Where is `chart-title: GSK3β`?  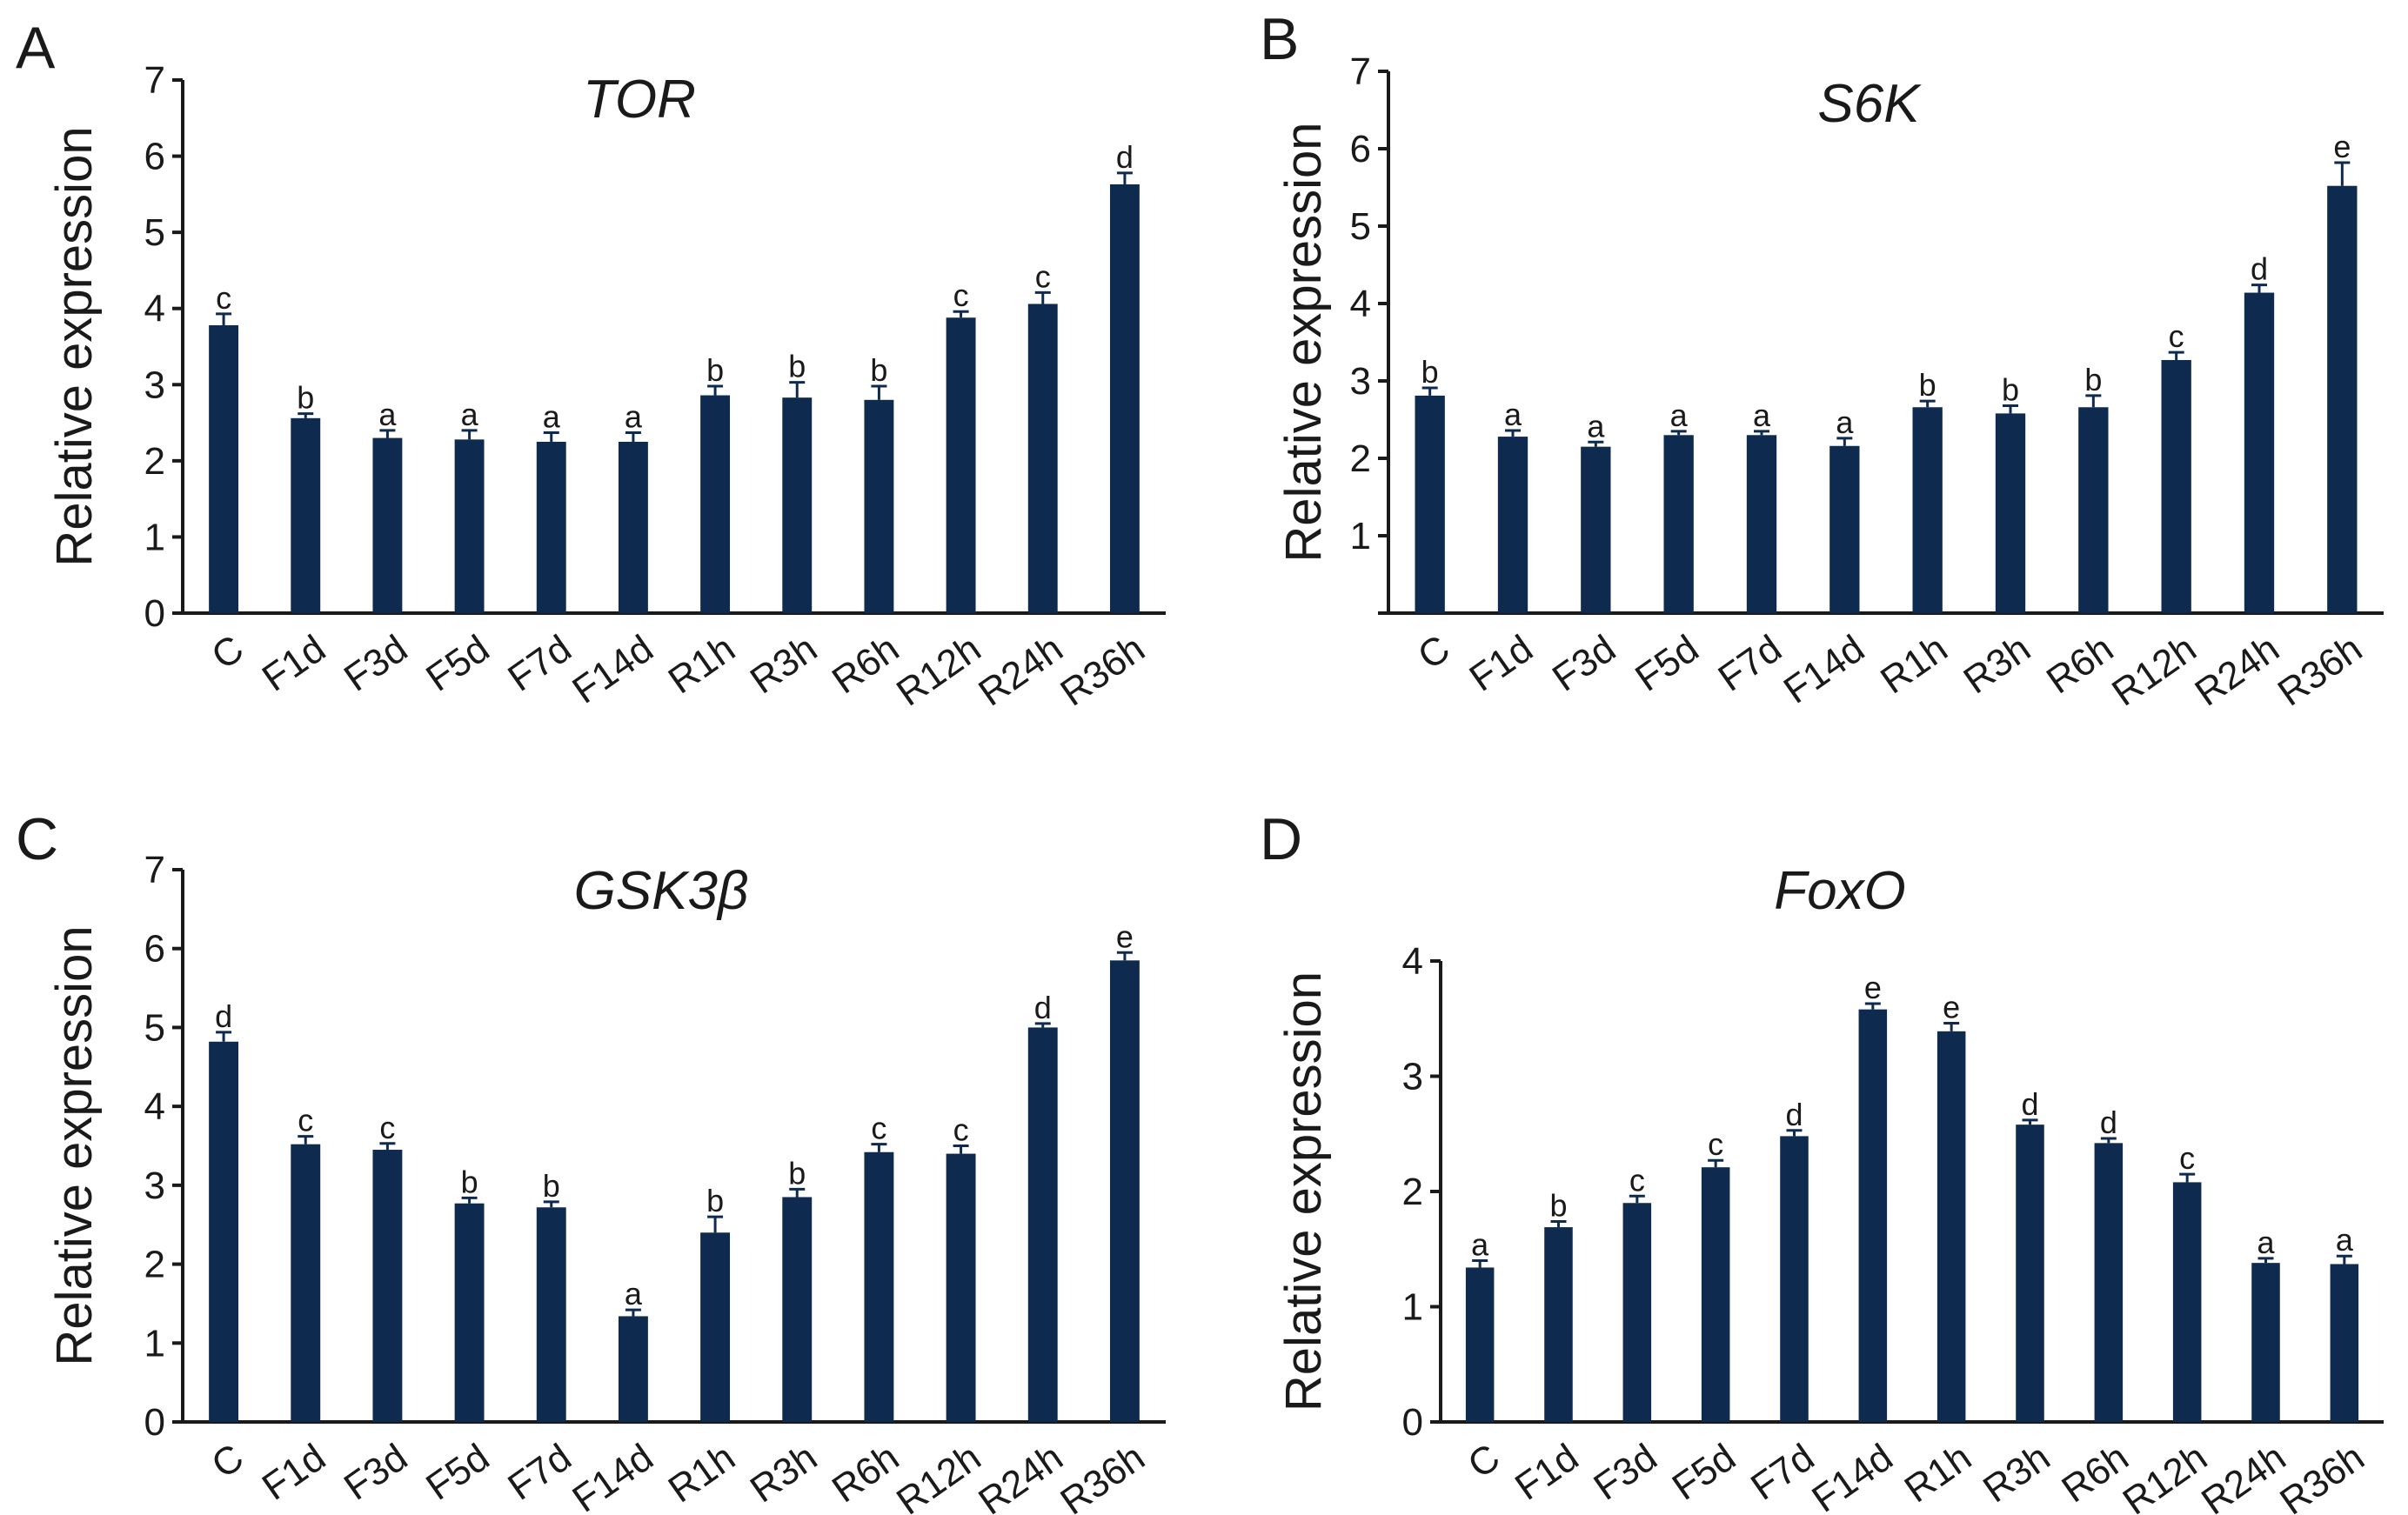
chart-title: GSK3β is located at coordinates (661, 891).